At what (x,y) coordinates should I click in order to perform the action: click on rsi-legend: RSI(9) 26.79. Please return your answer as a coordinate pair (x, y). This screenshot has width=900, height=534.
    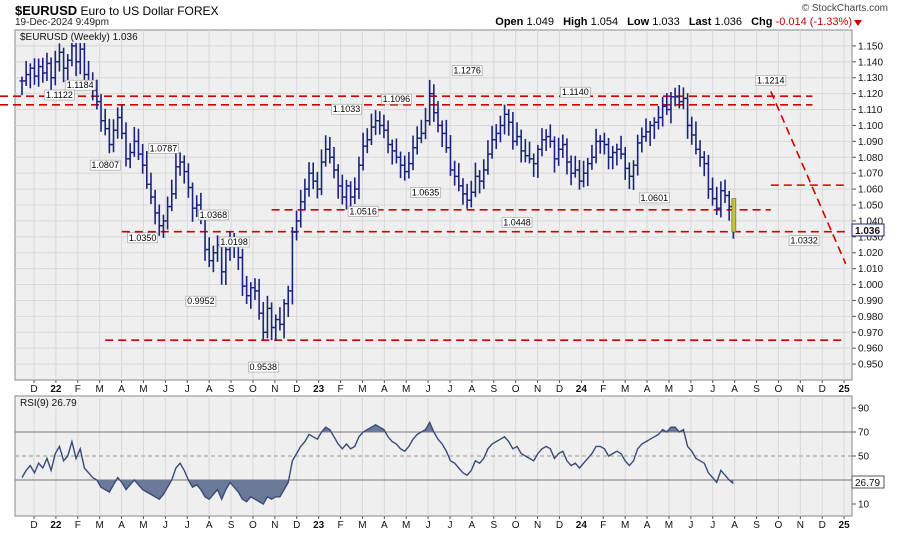
    Looking at the image, I should click on (47, 403).